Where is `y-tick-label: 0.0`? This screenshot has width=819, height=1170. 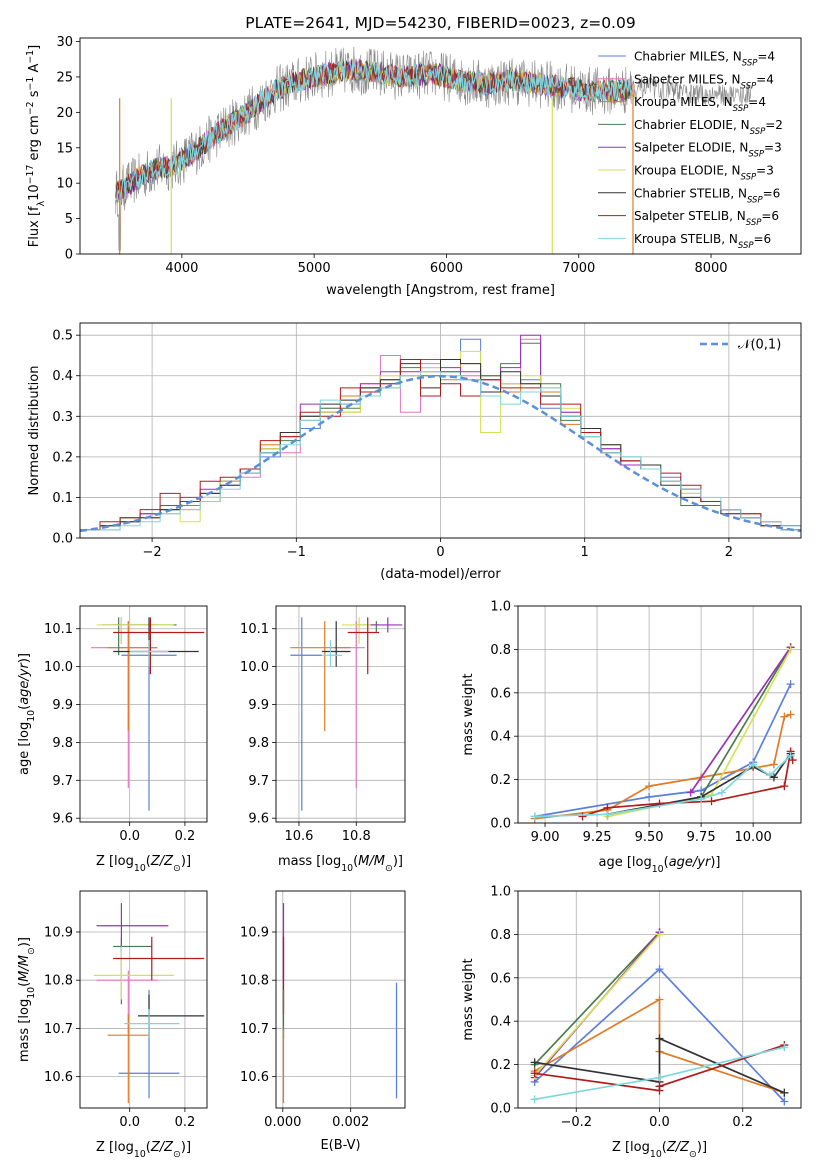 y-tick-label: 0.0 is located at coordinates (500, 1109).